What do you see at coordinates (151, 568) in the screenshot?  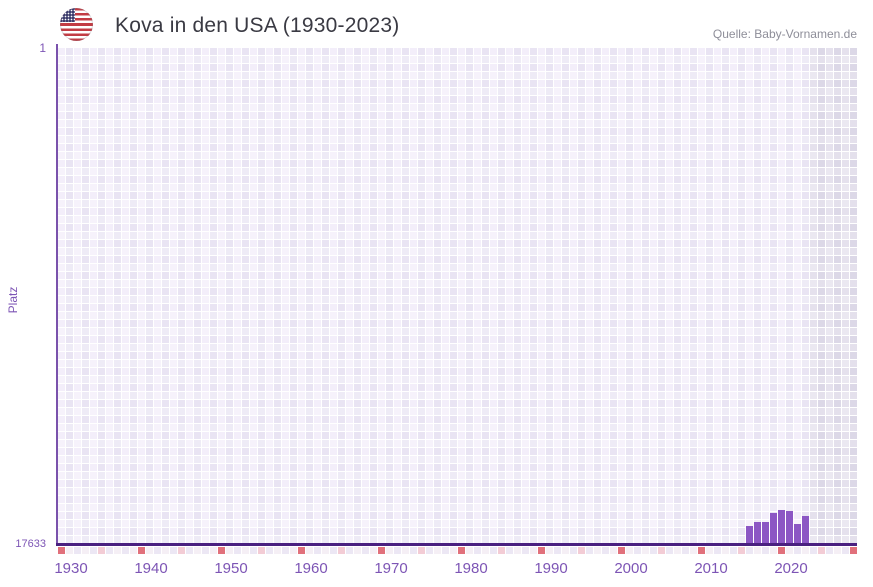 I see `x-axis-tick-label: 1940` at bounding box center [151, 568].